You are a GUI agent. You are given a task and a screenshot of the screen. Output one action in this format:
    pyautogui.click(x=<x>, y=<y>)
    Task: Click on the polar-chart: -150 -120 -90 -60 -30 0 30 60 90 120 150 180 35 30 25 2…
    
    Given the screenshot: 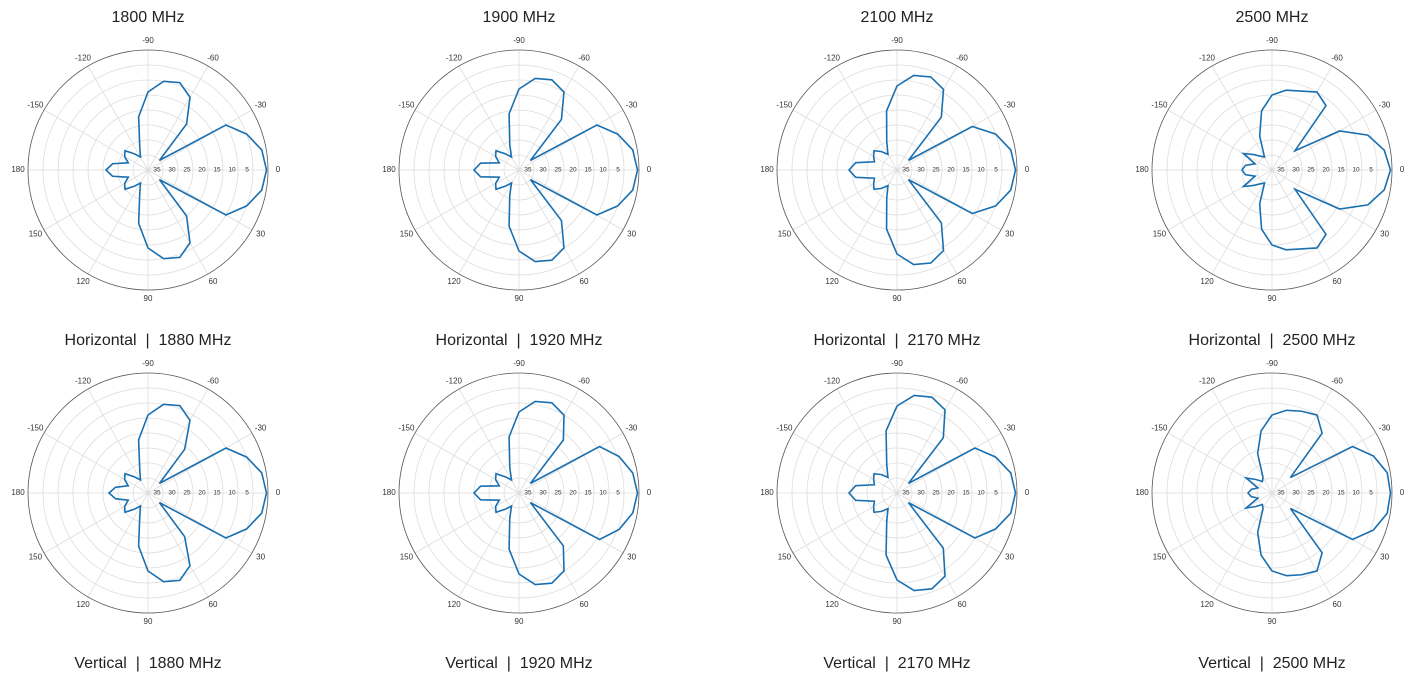 What is the action you would take?
    pyautogui.click(x=894, y=492)
    